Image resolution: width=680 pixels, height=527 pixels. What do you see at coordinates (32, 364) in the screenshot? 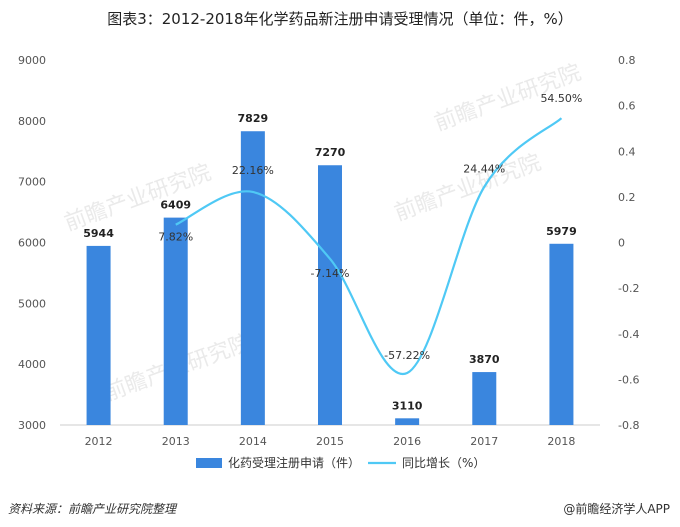
I see `y-left-tick-label: 4000` at bounding box center [32, 364].